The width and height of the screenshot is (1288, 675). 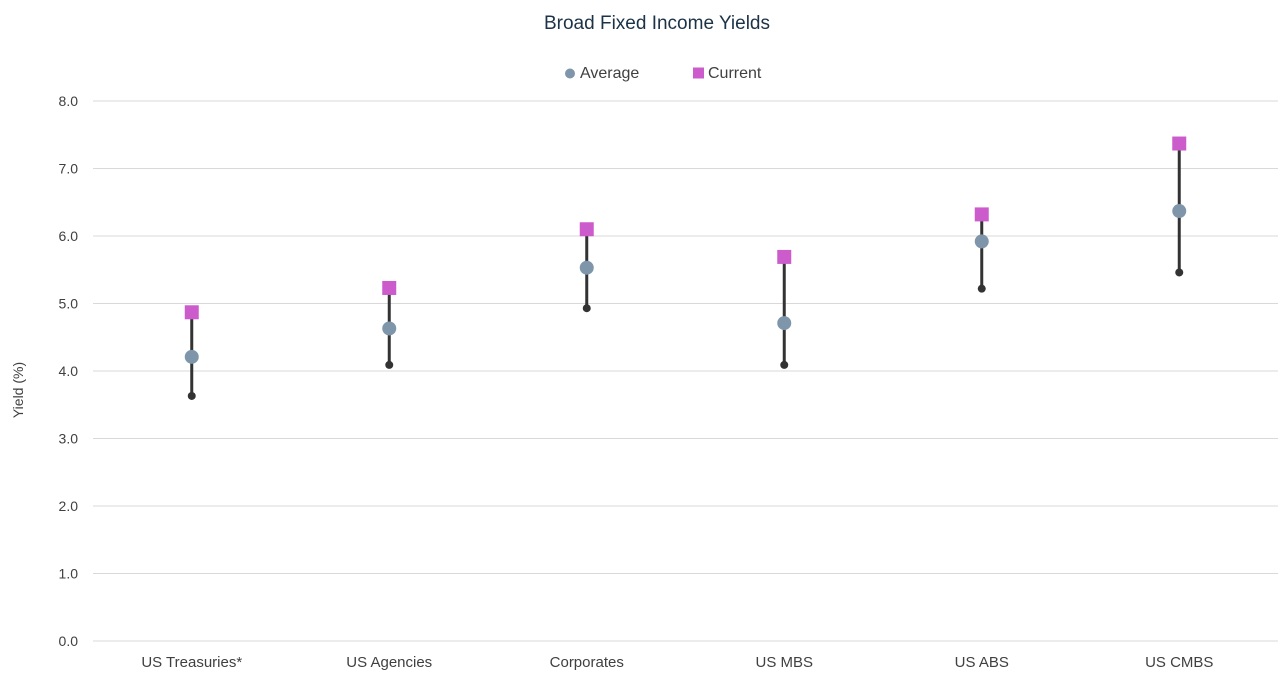 I want to click on legend: Average Current, so click(x=663, y=73).